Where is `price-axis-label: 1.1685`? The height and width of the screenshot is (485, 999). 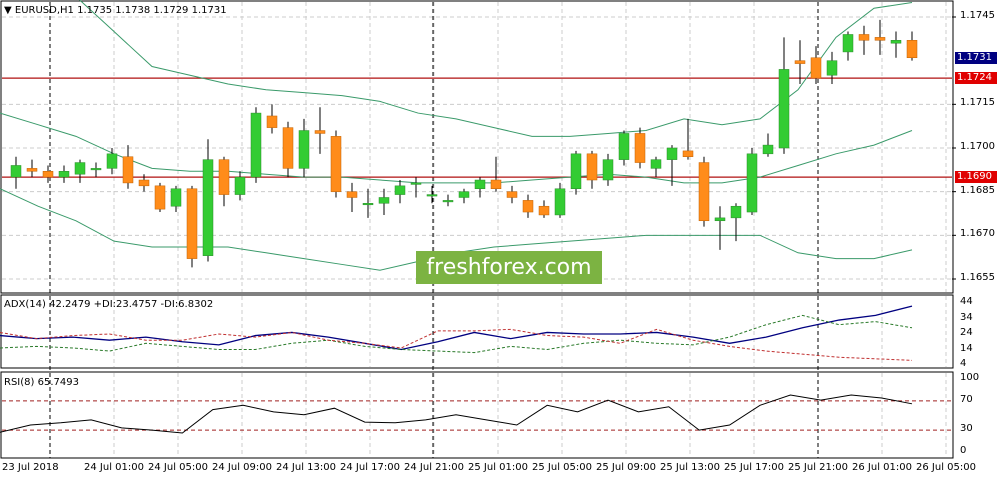
price-axis-label: 1.1685 is located at coordinates (977, 190).